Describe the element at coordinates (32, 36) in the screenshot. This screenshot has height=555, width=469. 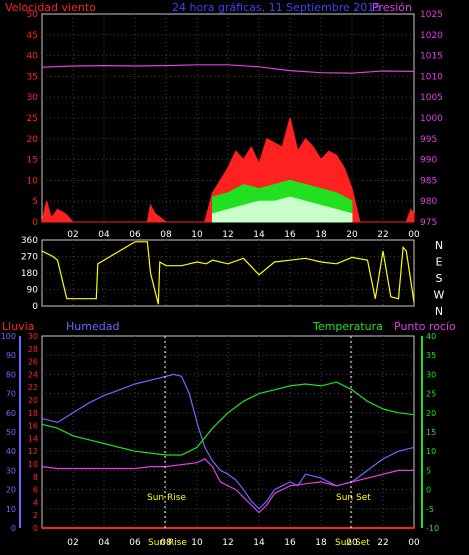
I see `wind-y-tick: 45` at that location.